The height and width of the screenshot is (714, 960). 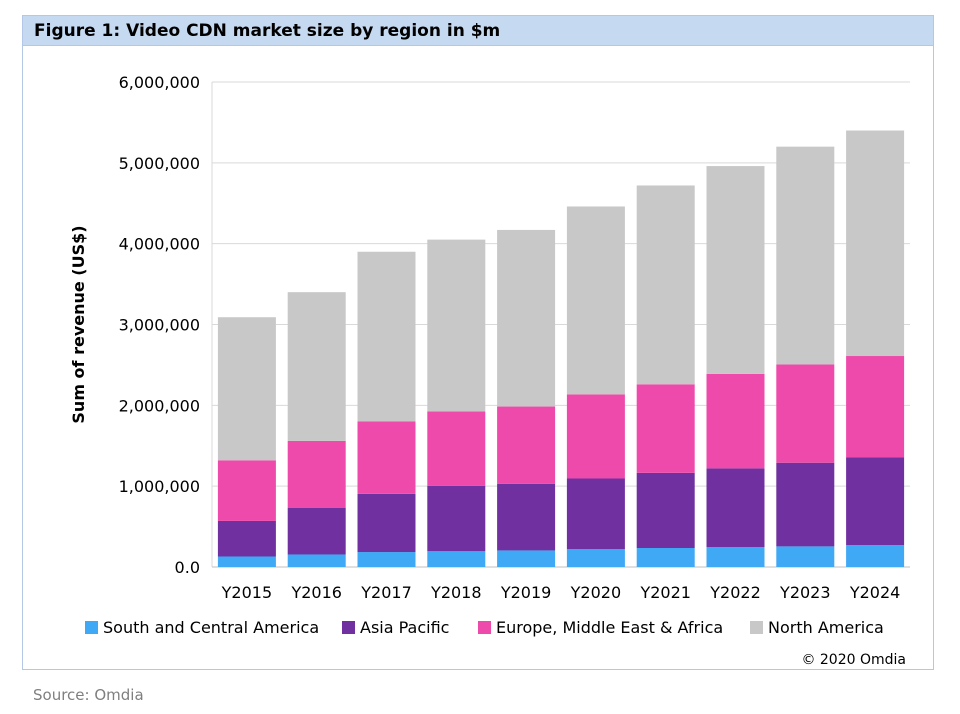 I want to click on x-tick-label: Y2017, so click(x=386, y=592).